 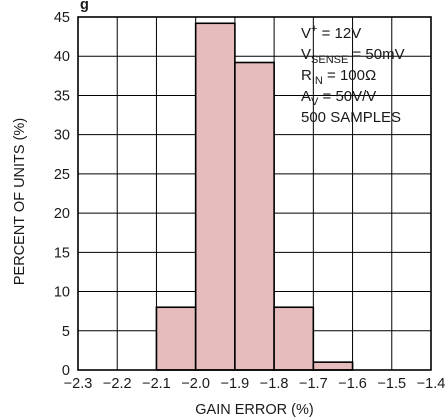 I want to click on x-tick-labels: −2.3 −2.2 −2.1 −2.0 −1.9 −1.8 −1.7 −1.6 −1.5 −1.4, so click(x=255, y=384).